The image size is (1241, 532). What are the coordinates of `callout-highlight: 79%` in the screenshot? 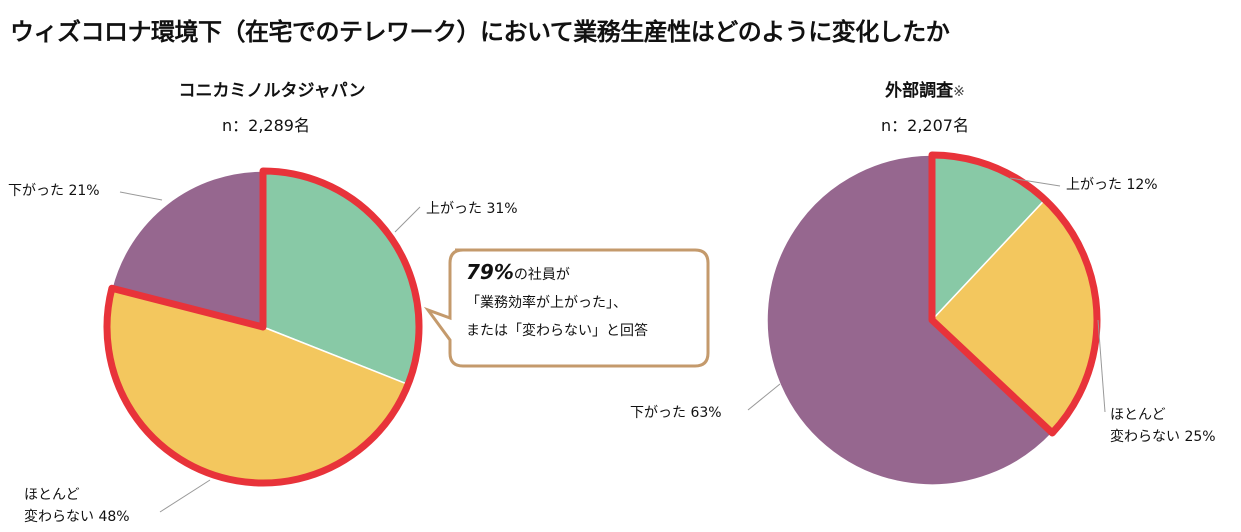 It's located at (490, 272).